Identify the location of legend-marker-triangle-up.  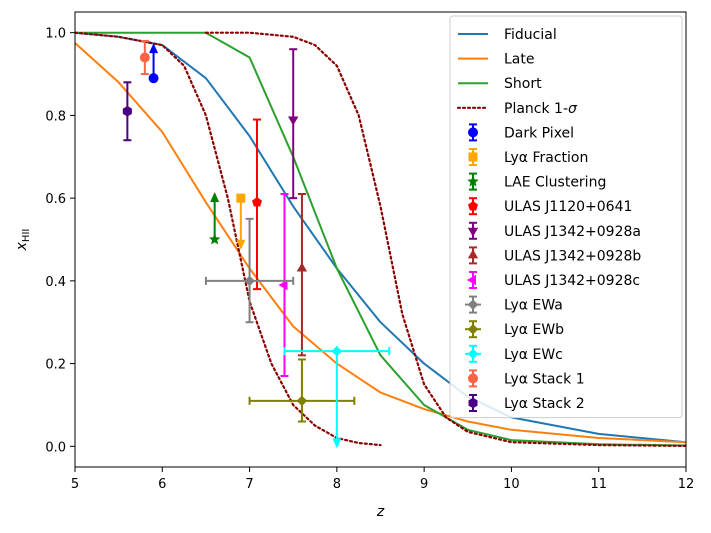
(473, 254).